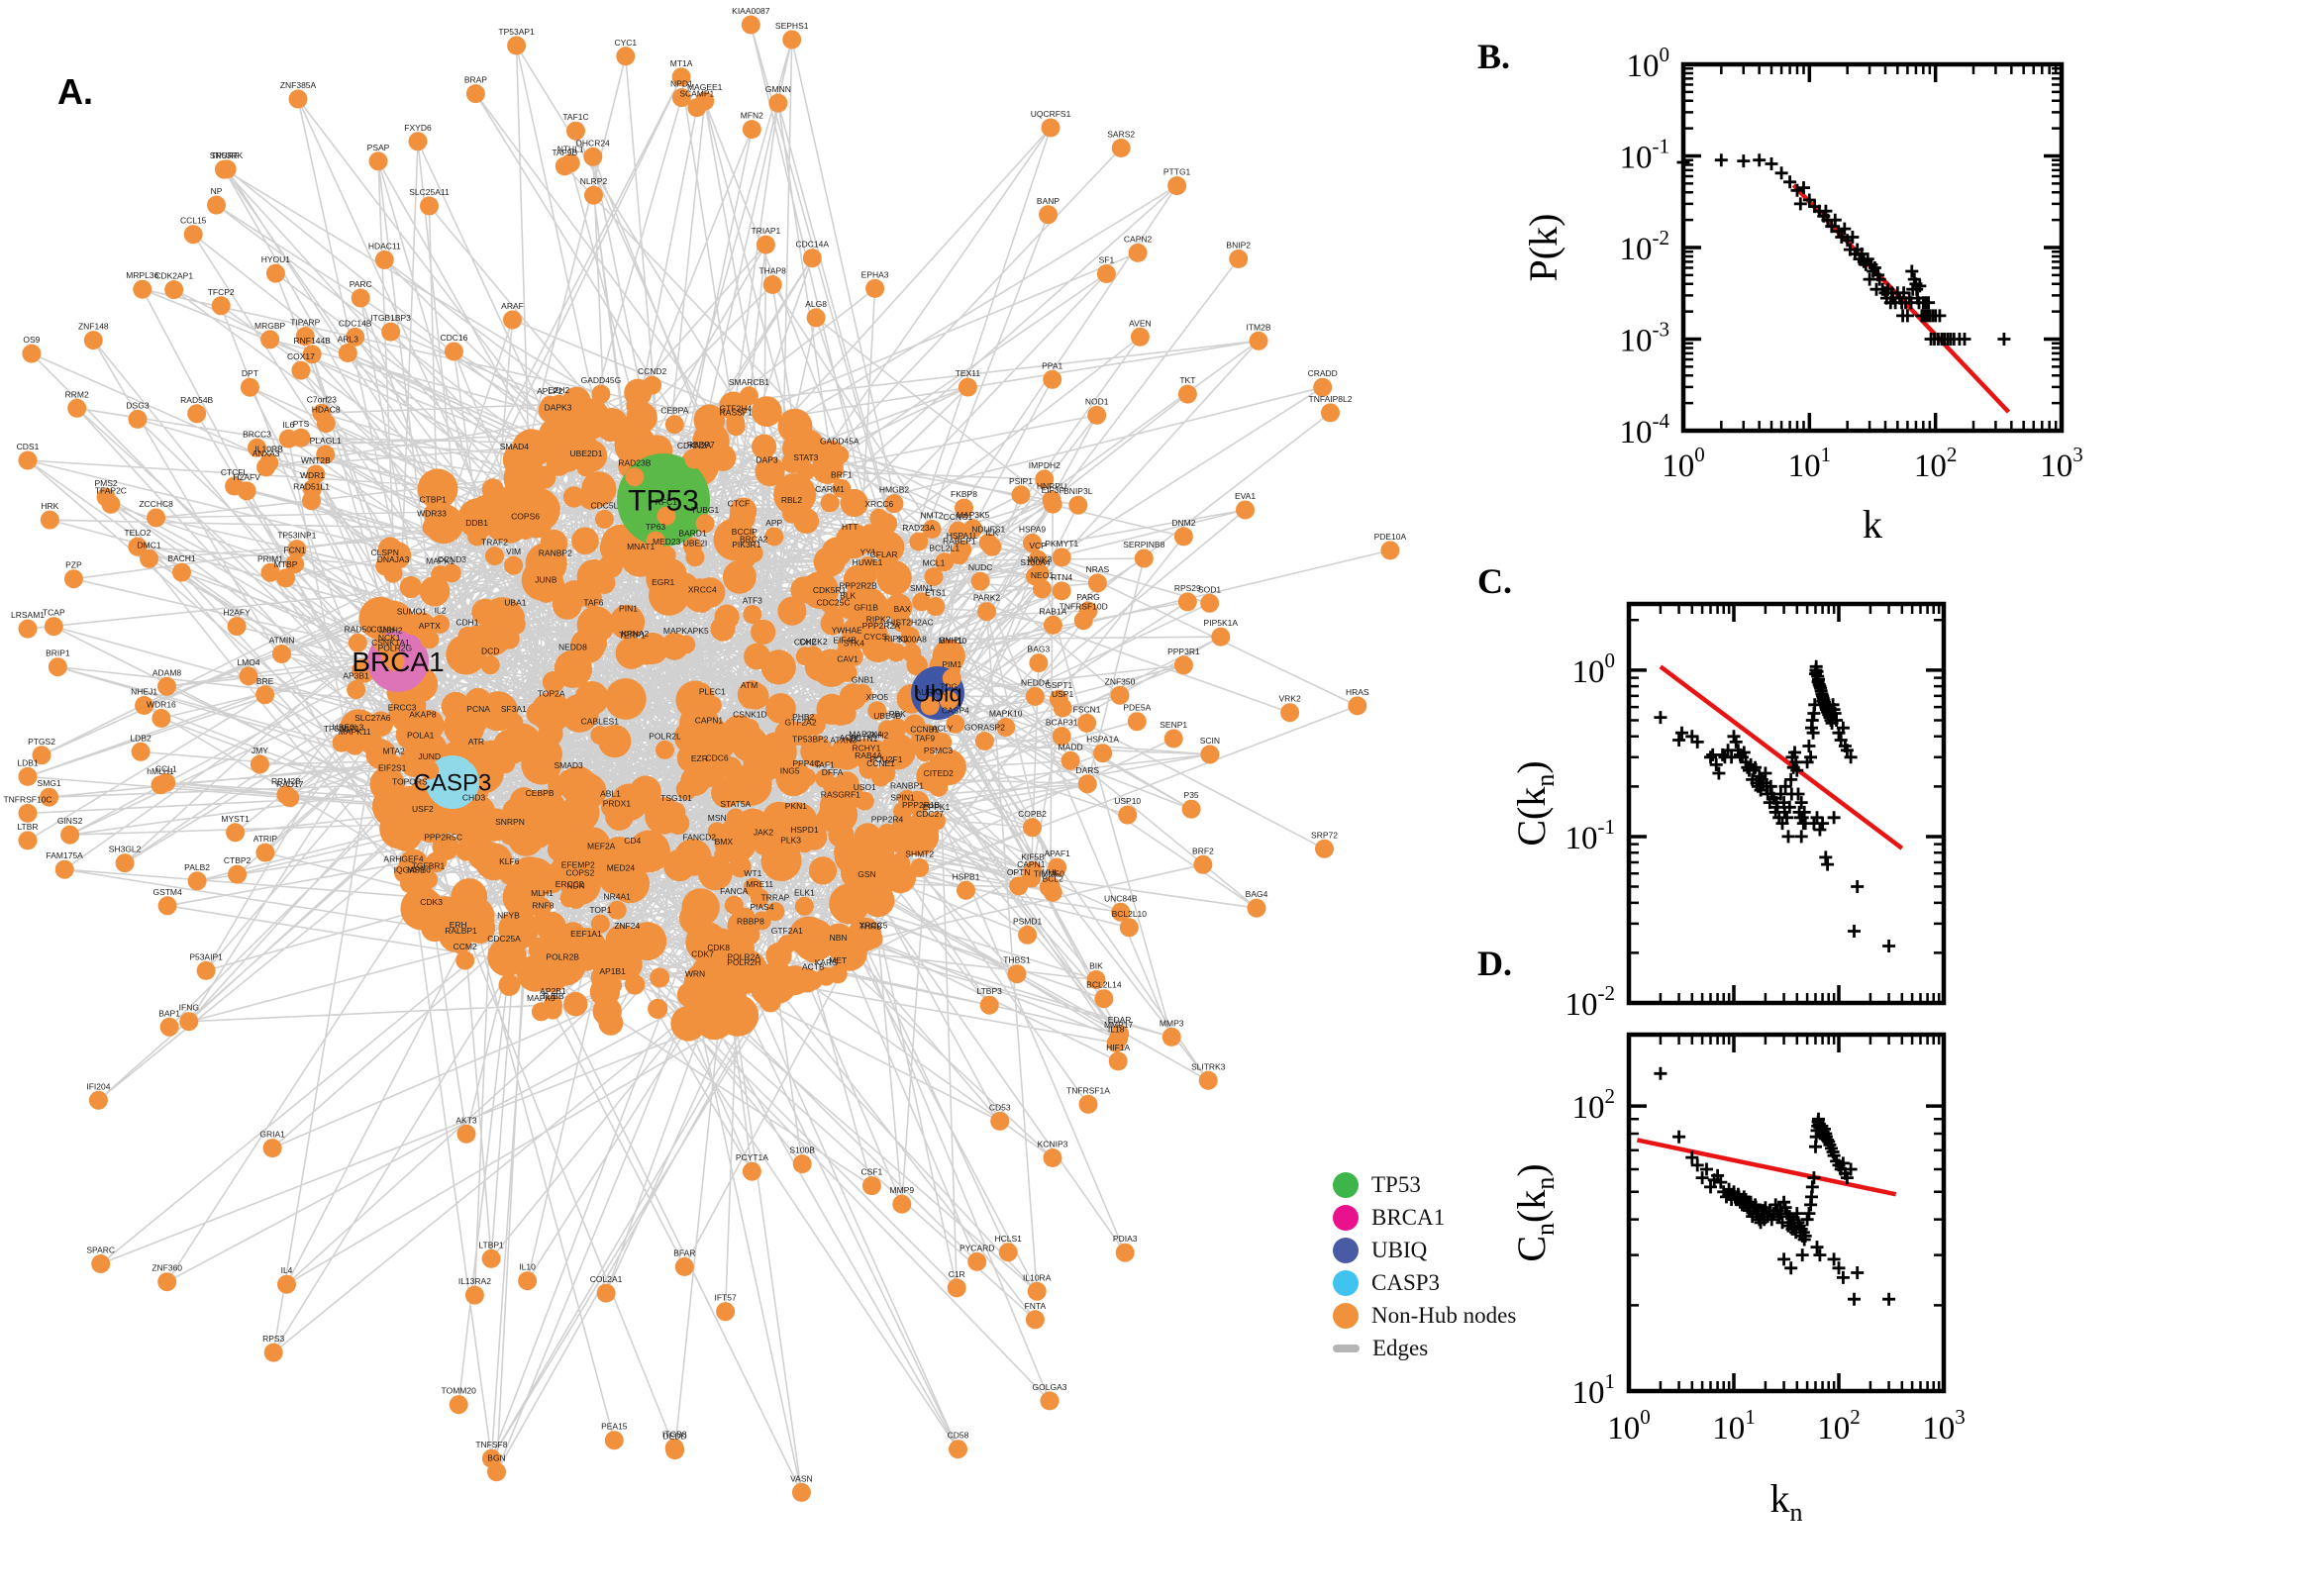  Describe the element at coordinates (754, 540) in the screenshot. I see `network-node-label: BRCA2` at that location.